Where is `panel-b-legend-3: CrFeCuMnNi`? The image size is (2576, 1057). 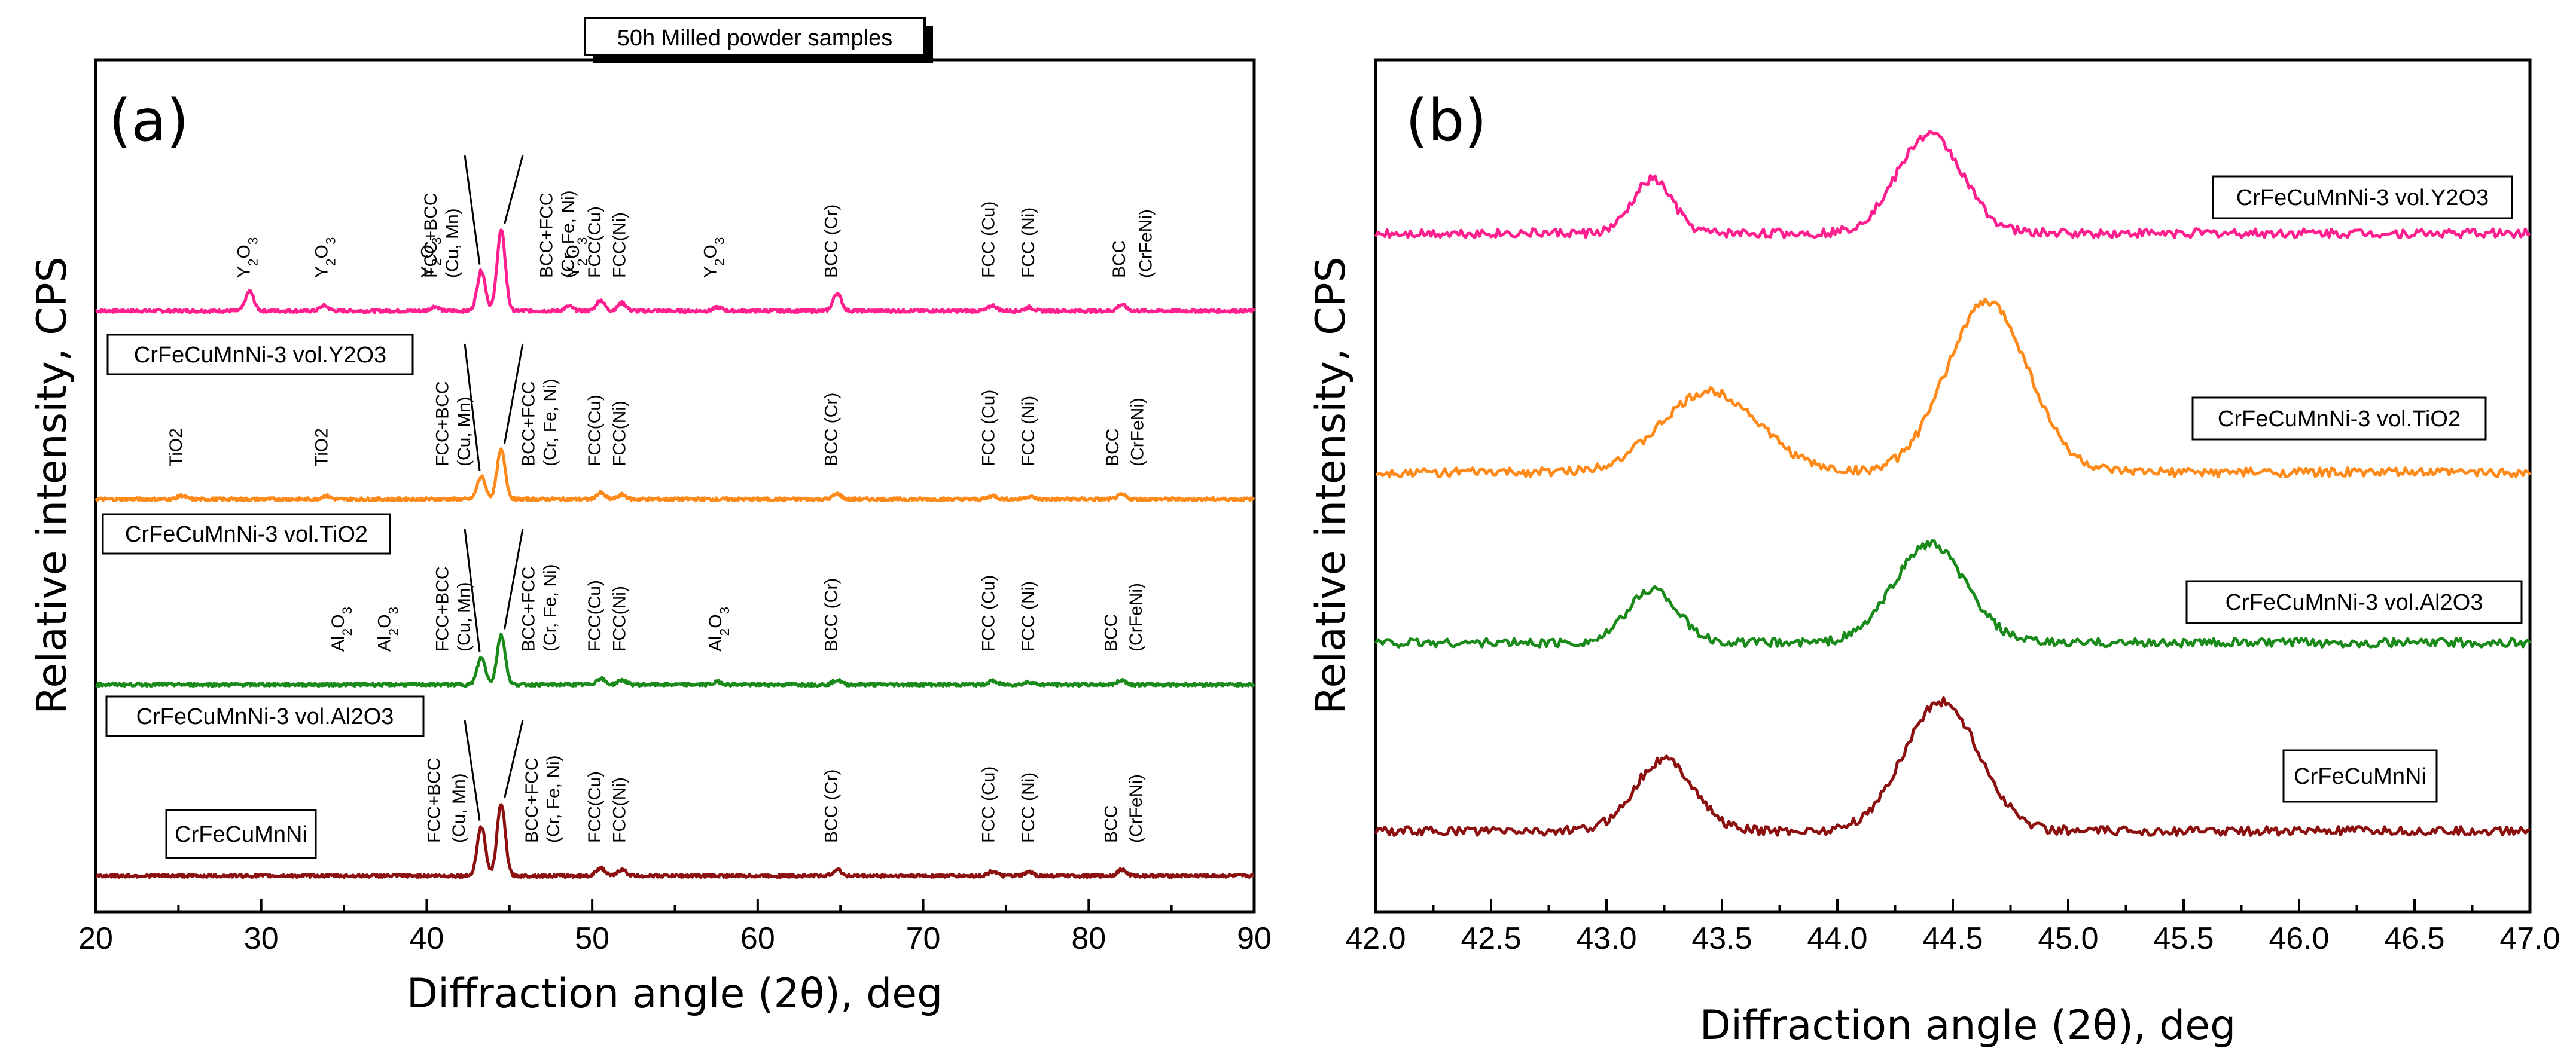
panel-b-legend-3: CrFeCuMnNi is located at coordinates (2360, 776).